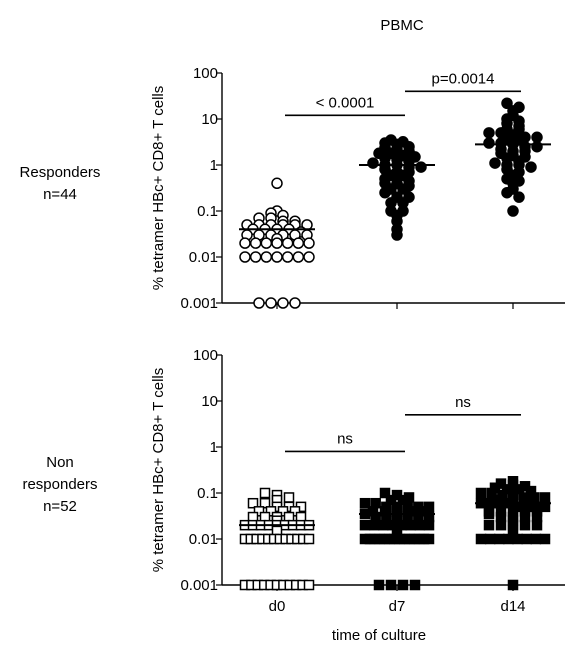 The height and width of the screenshot is (653, 571). What do you see at coordinates (60, 184) in the screenshot?
I see `responders-group-label: Responders n=44` at bounding box center [60, 184].